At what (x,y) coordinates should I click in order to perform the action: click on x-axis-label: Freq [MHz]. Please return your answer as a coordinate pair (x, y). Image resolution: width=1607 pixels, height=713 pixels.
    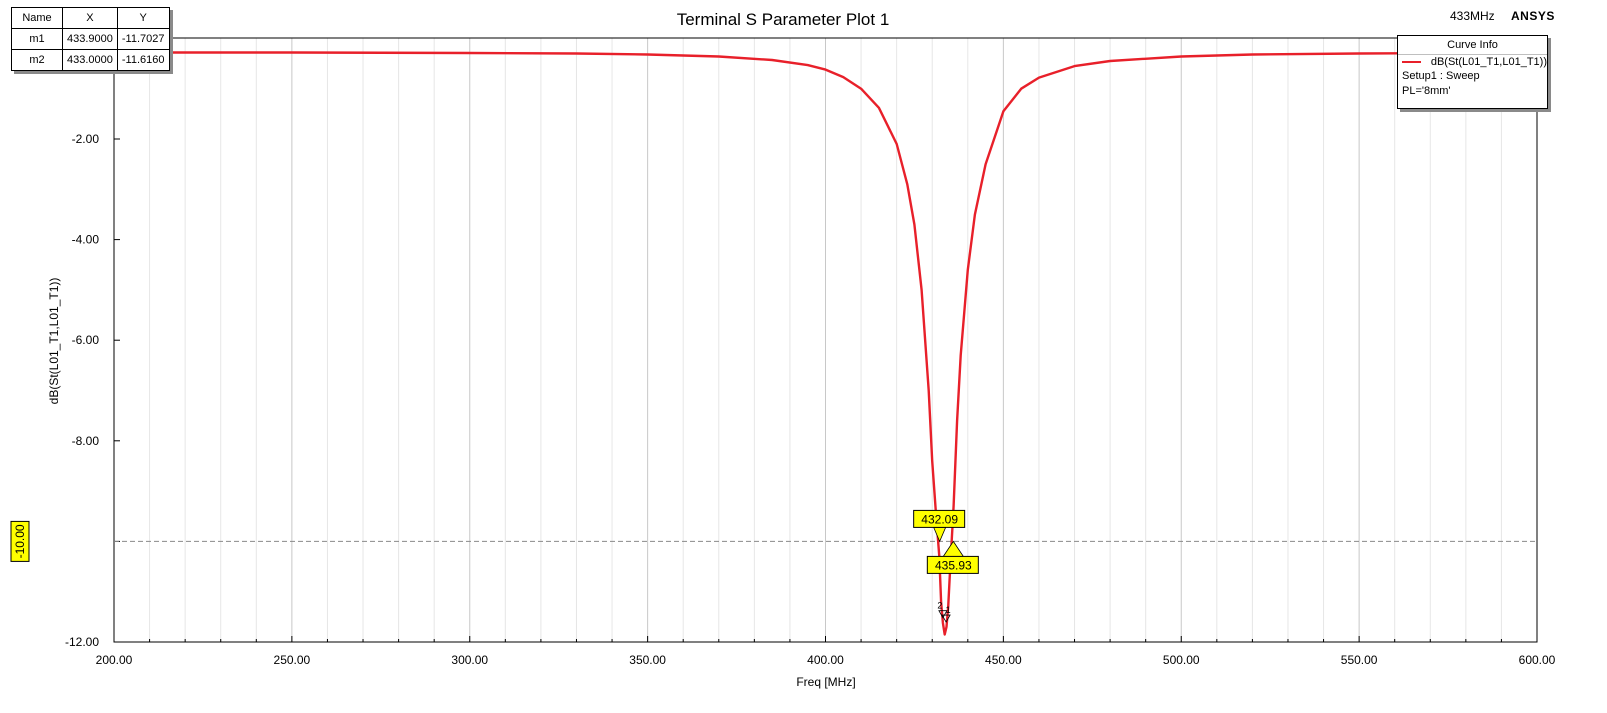
    Looking at the image, I should click on (825, 682).